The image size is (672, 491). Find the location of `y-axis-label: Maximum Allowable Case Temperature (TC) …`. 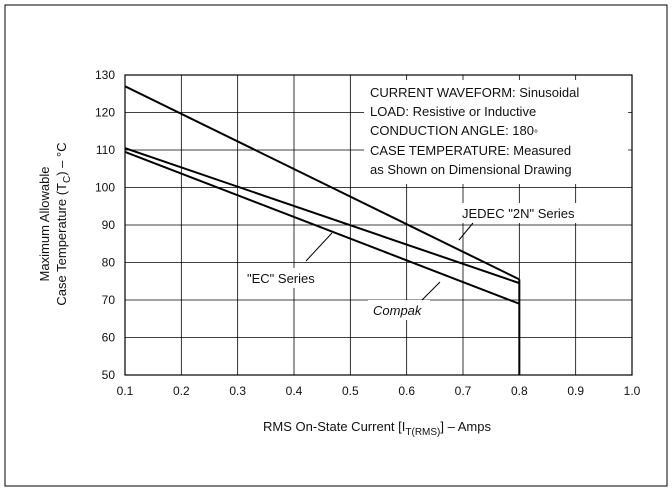

y-axis-label: Maximum Allowable Case Temperature (TC) … is located at coordinates (55, 223).